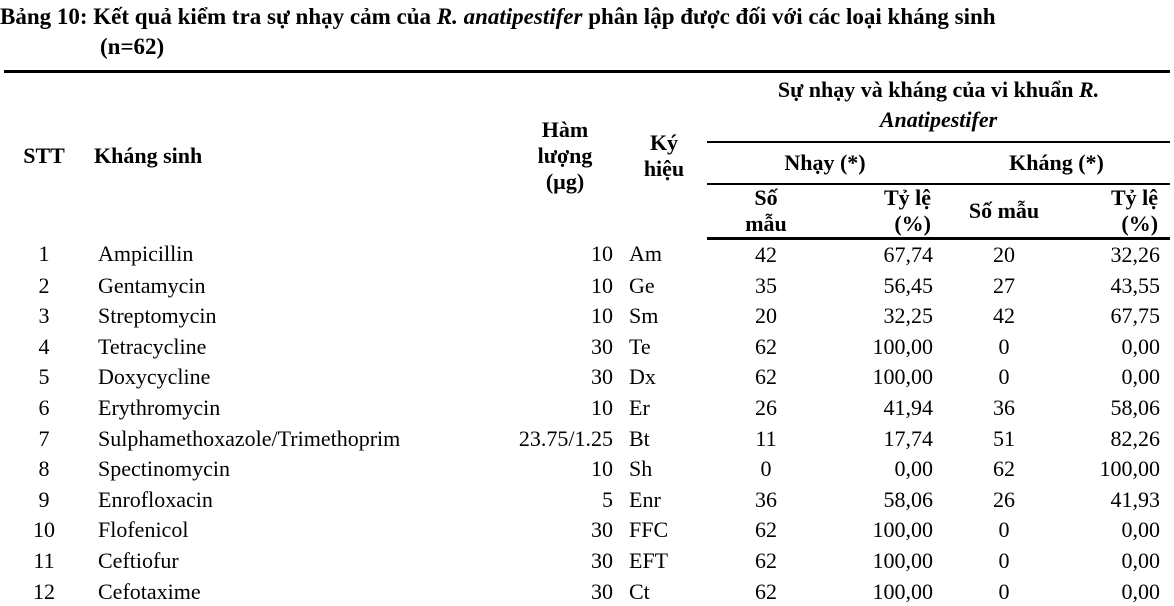  Describe the element at coordinates (44, 438) in the screenshot. I see `cell-stt: 7` at that location.